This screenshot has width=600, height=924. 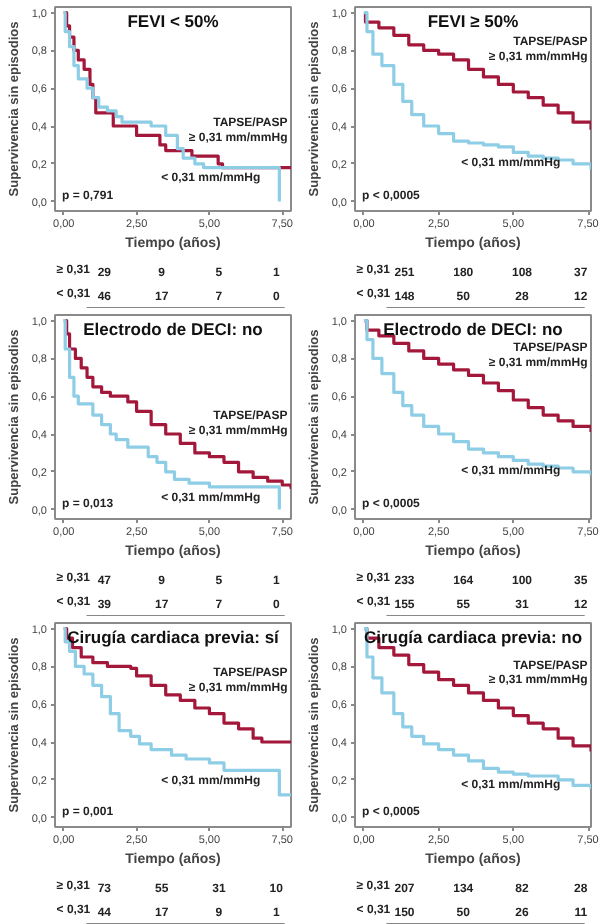 What do you see at coordinates (473, 636) in the screenshot?
I see `chart-title: Cirugía cardiaca previa: no` at bounding box center [473, 636].